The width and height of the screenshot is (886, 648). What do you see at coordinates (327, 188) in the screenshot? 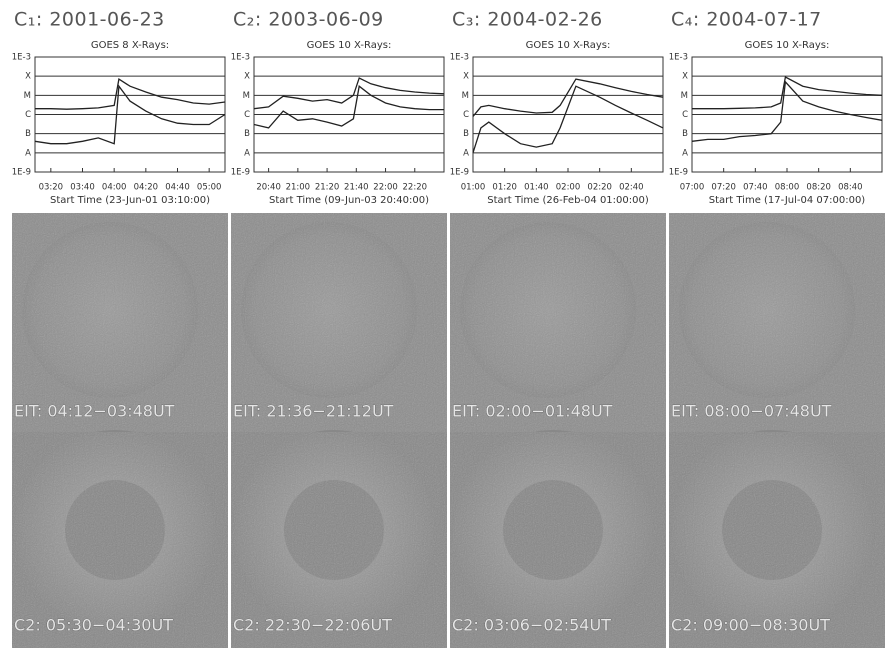
I see `x-tick-label: 21:20` at bounding box center [327, 188].